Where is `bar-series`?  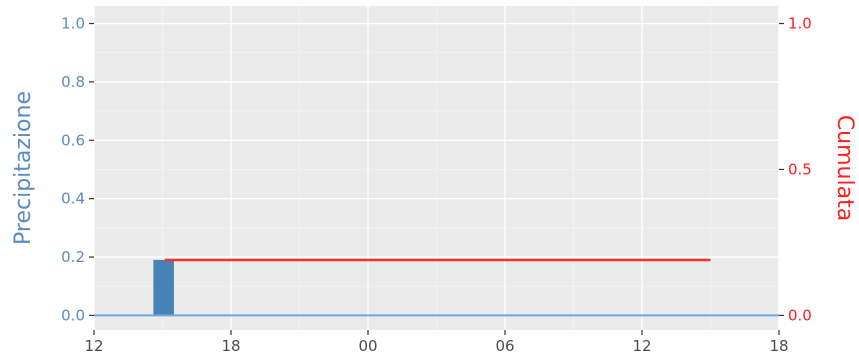 bar-series is located at coordinates (163, 287).